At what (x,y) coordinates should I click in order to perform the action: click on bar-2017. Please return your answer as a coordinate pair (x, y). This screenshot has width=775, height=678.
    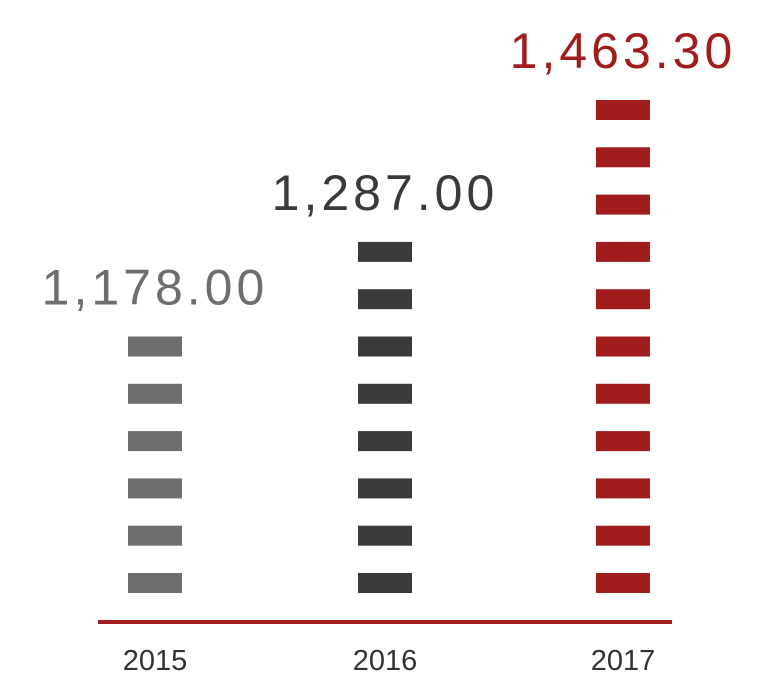
    Looking at the image, I should click on (623, 346).